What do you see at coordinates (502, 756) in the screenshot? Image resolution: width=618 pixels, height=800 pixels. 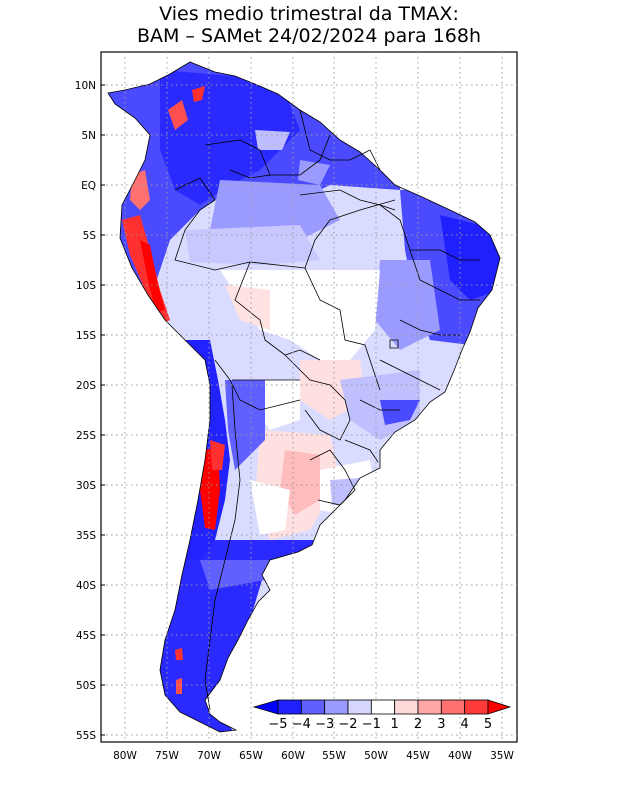 I see `lon-tick-label: 35W` at bounding box center [502, 756].